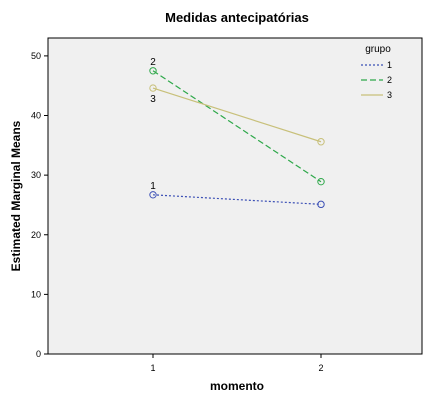  Describe the element at coordinates (153, 99) in the screenshot. I see `series-start-label: 3` at that location.